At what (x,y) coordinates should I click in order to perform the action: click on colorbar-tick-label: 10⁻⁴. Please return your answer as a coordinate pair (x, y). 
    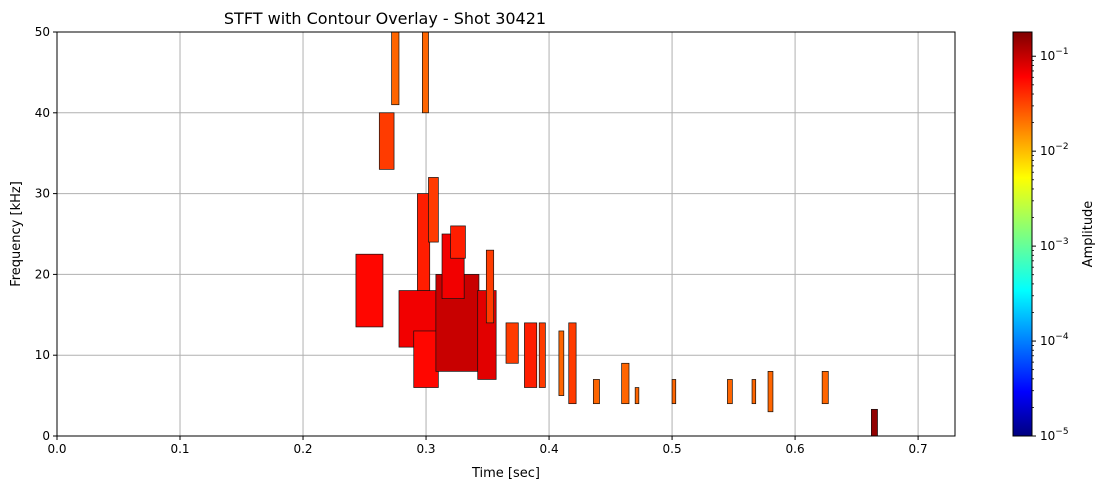
    Looking at the image, I should click on (1054, 340).